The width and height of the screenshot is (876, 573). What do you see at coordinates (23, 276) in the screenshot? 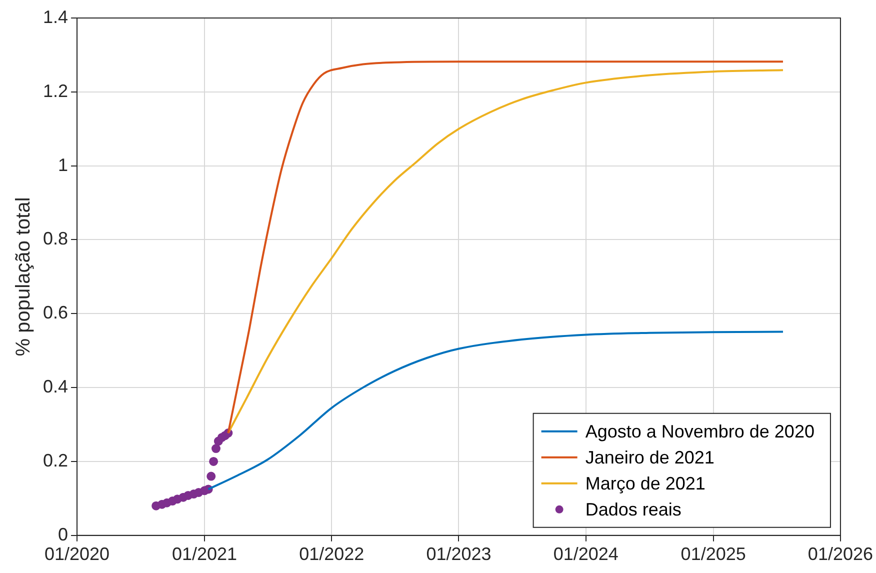
I see `y-axis-title: % população total` at bounding box center [23, 276].